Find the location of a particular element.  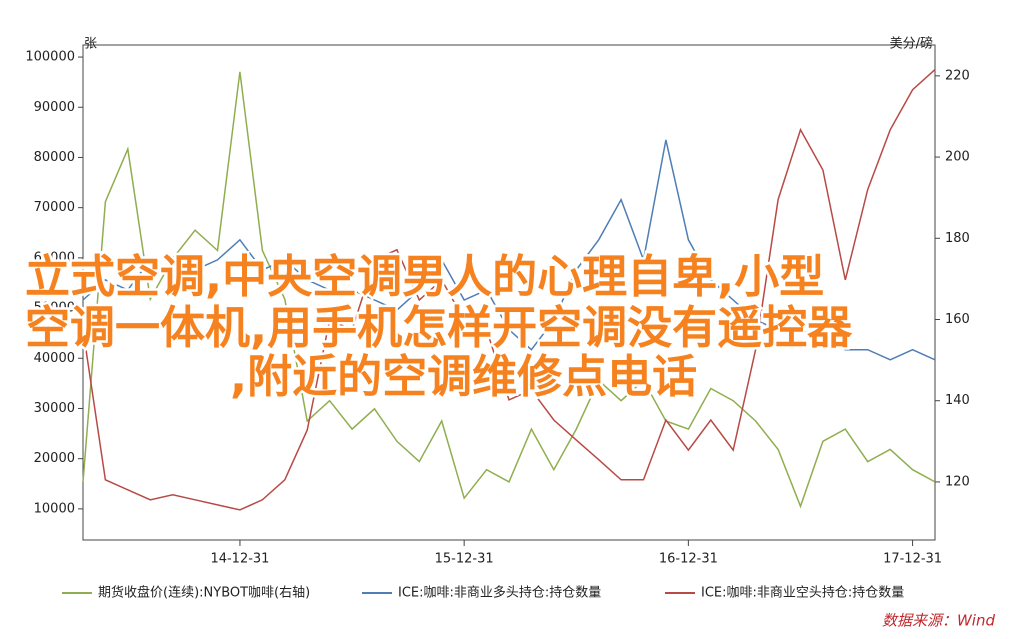

y-tick-label: 40000 is located at coordinates (54, 358).